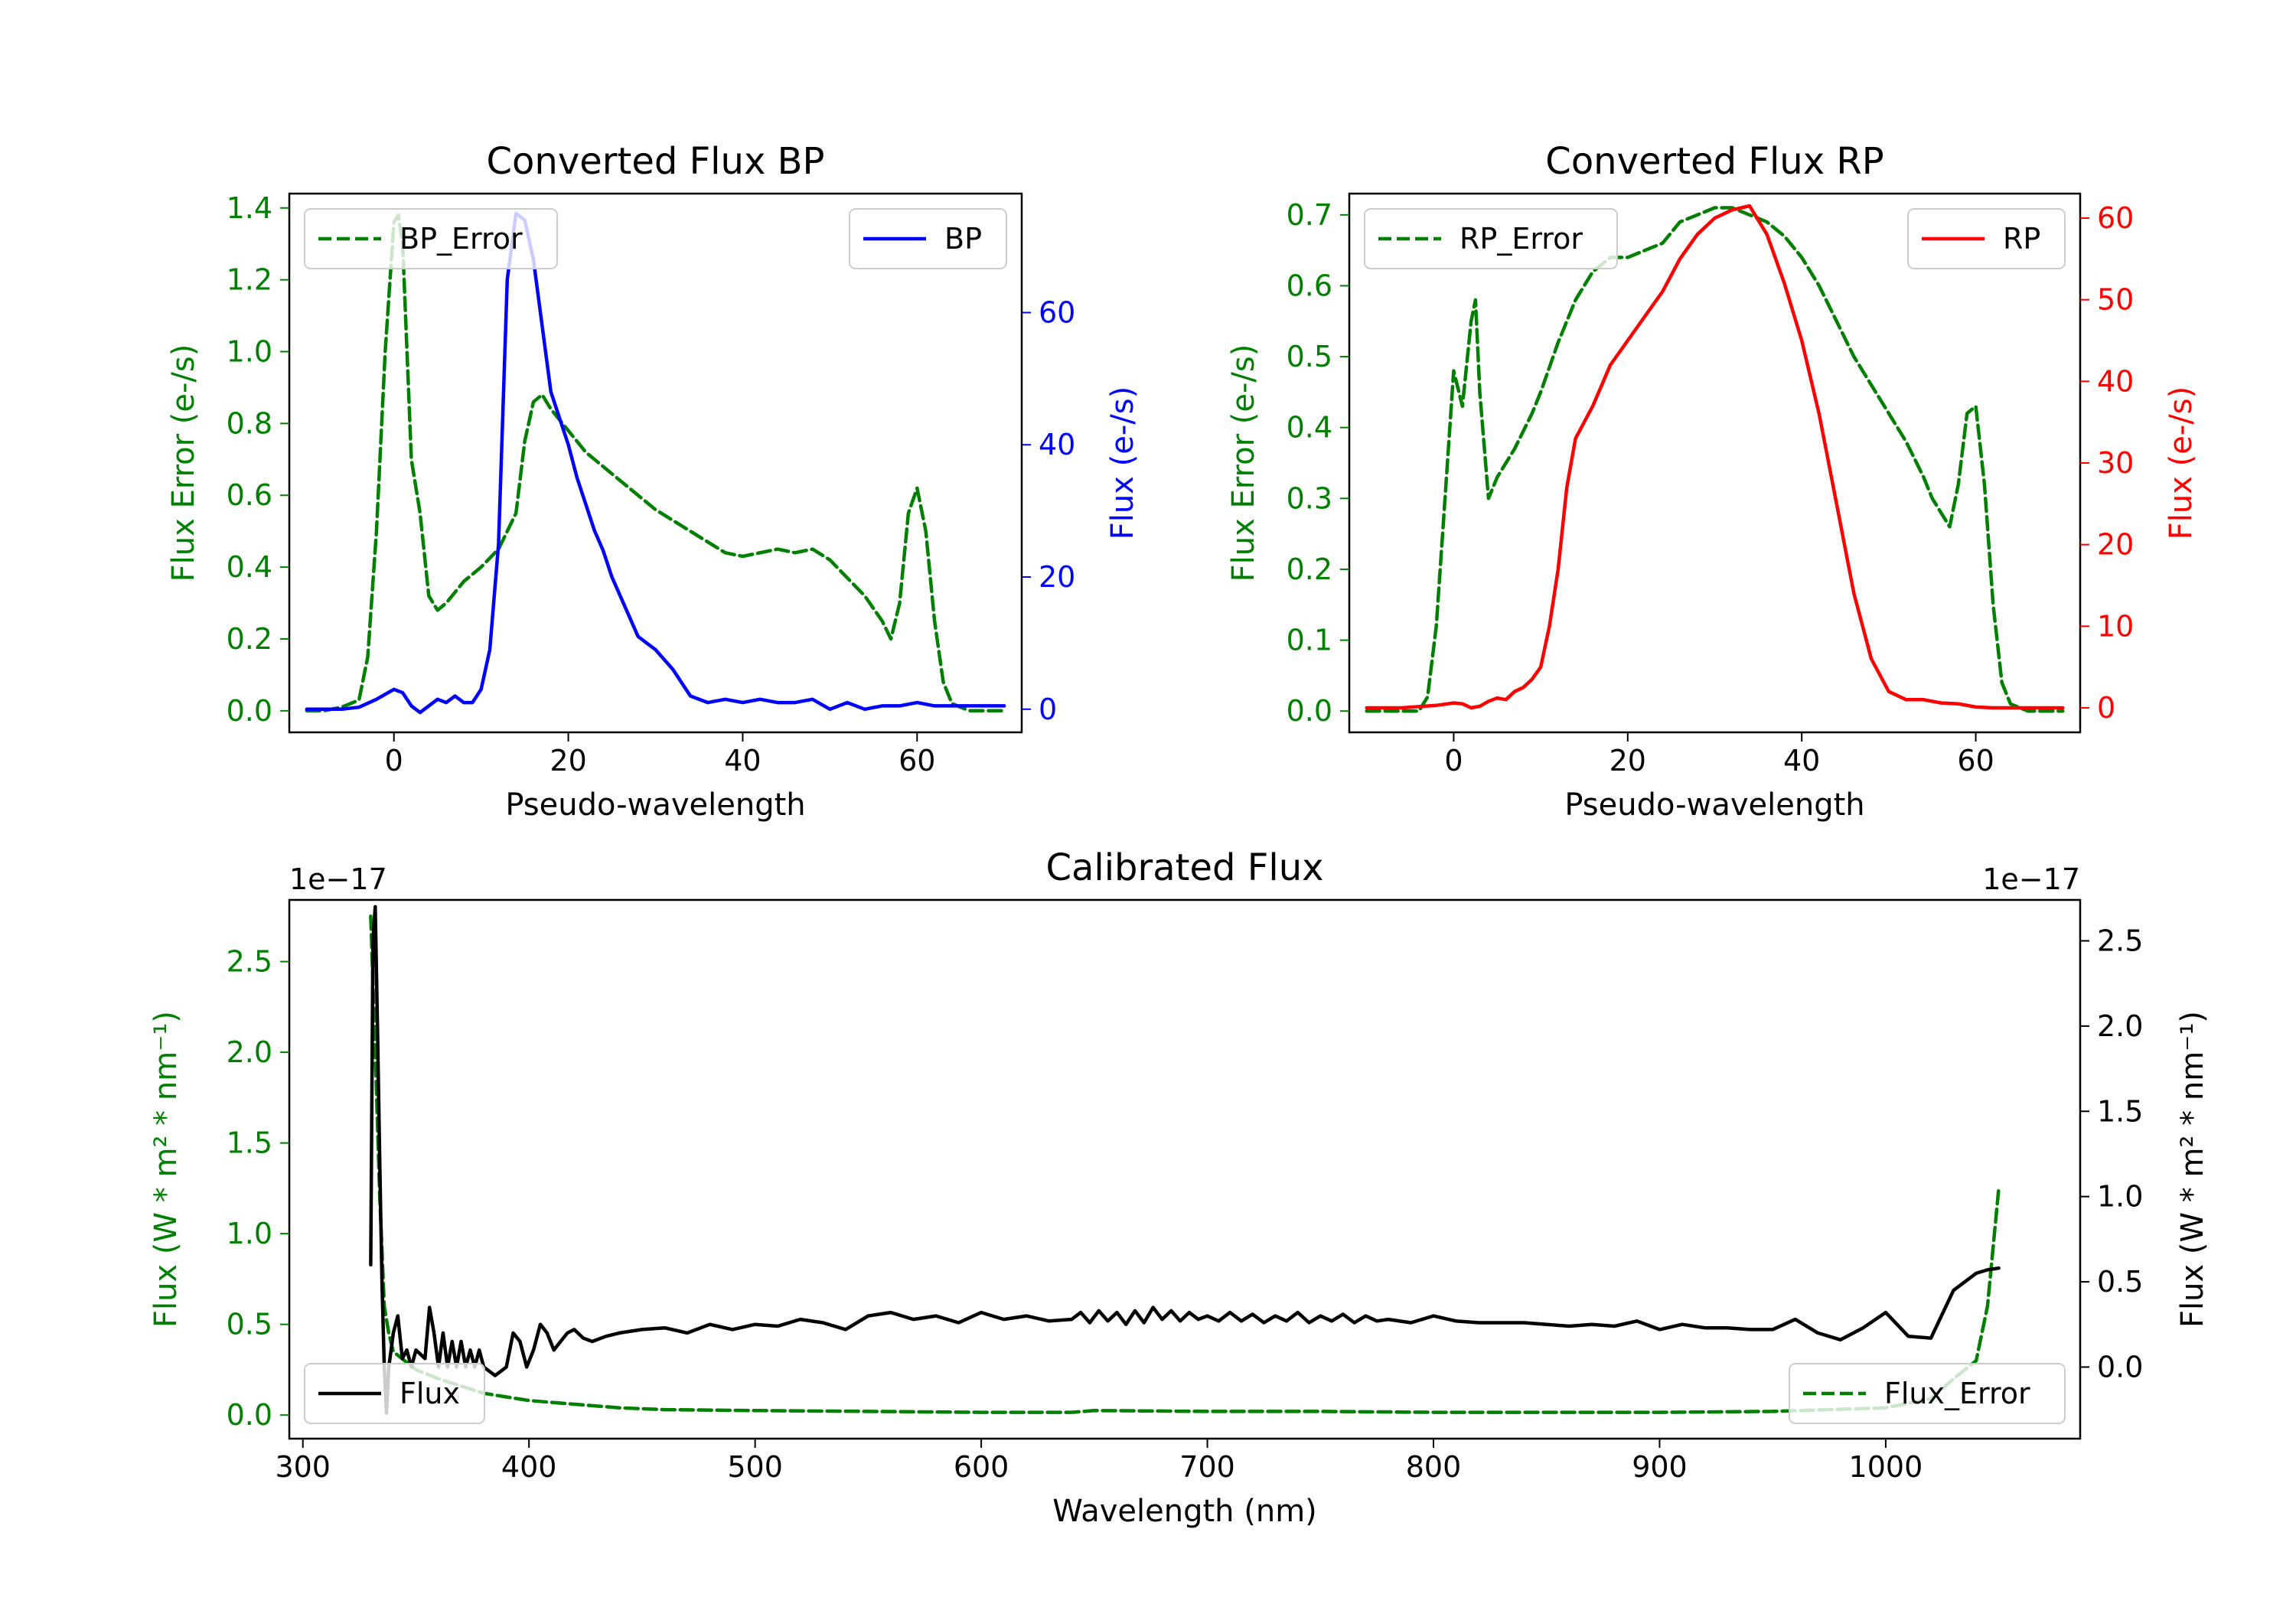 Image resolution: width=2296 pixels, height=1607 pixels. I want to click on cal-x-tick-label: 800, so click(1434, 1467).